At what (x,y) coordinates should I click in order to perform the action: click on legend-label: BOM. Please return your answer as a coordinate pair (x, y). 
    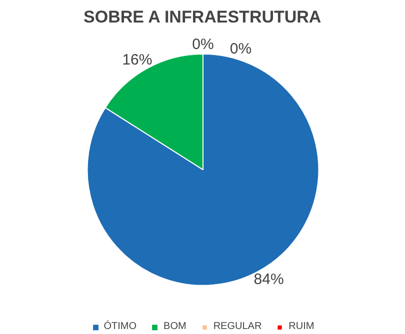
    Looking at the image, I should click on (175, 326).